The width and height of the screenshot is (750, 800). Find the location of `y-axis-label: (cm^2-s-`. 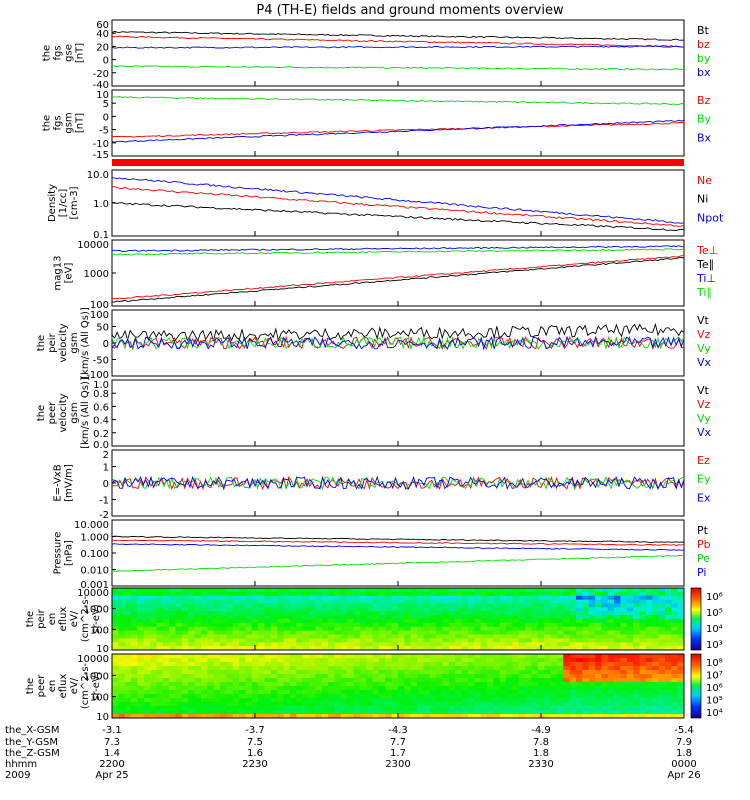

y-axis-label: (cm^2-s- is located at coordinates (85, 618).